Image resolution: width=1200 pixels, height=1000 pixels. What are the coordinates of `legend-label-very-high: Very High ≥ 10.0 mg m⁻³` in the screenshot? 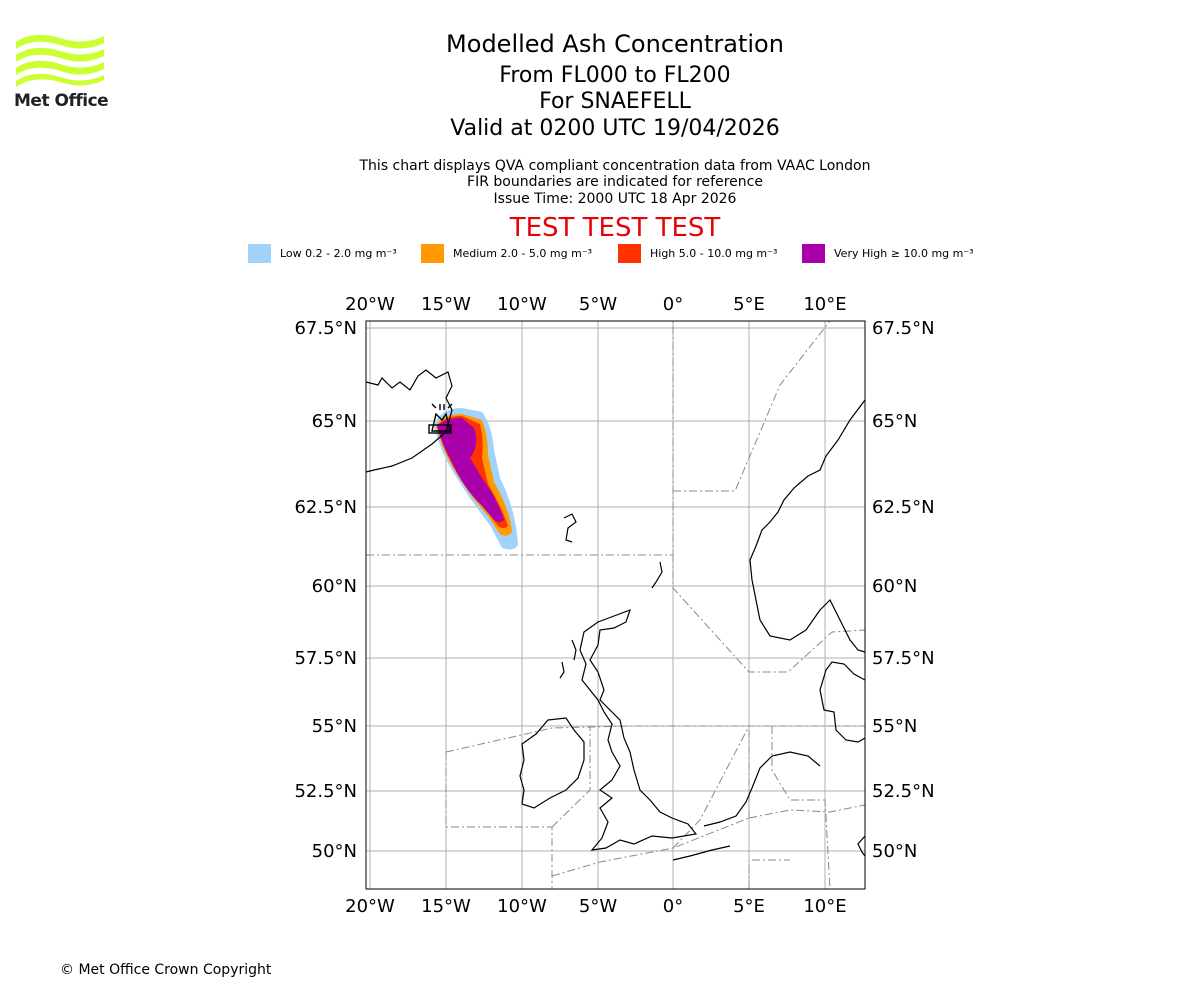 It's located at (904, 253).